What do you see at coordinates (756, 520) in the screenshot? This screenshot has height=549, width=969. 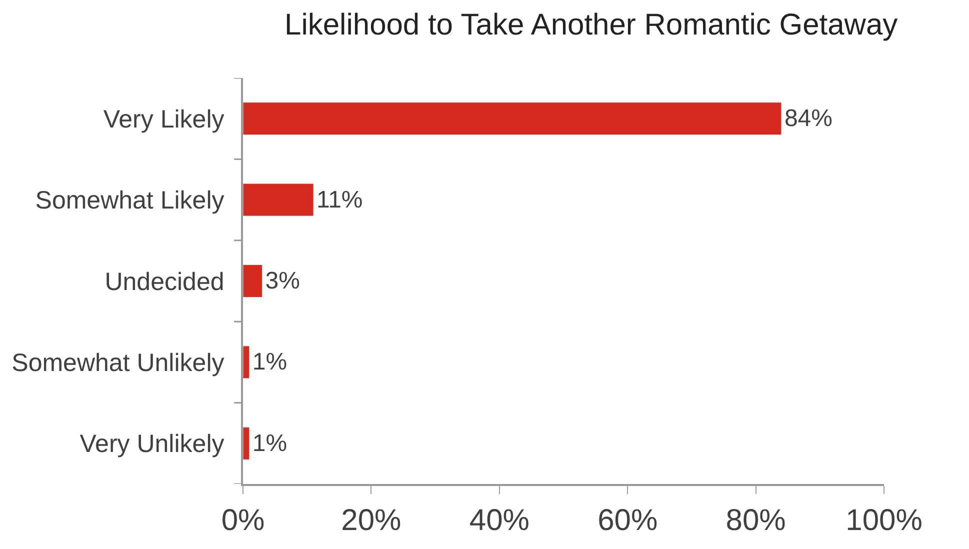 I see `x-tick-label: 80%` at bounding box center [756, 520].